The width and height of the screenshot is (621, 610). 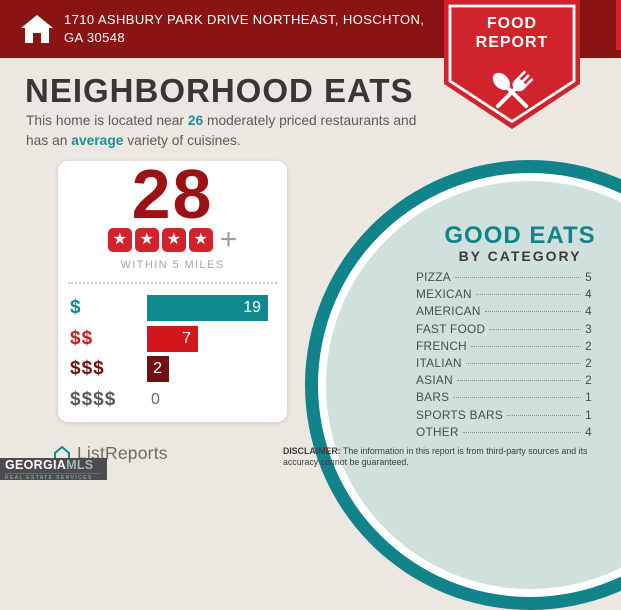 I want to click on price-tier-row: $$$$ 0, so click(x=174, y=400).